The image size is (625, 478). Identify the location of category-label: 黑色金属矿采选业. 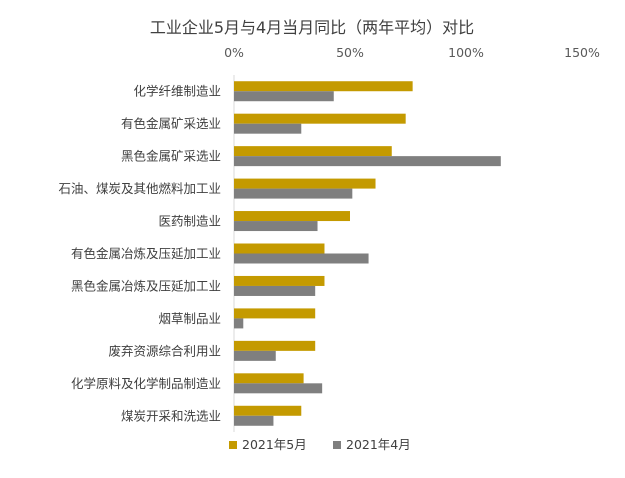
(171, 156).